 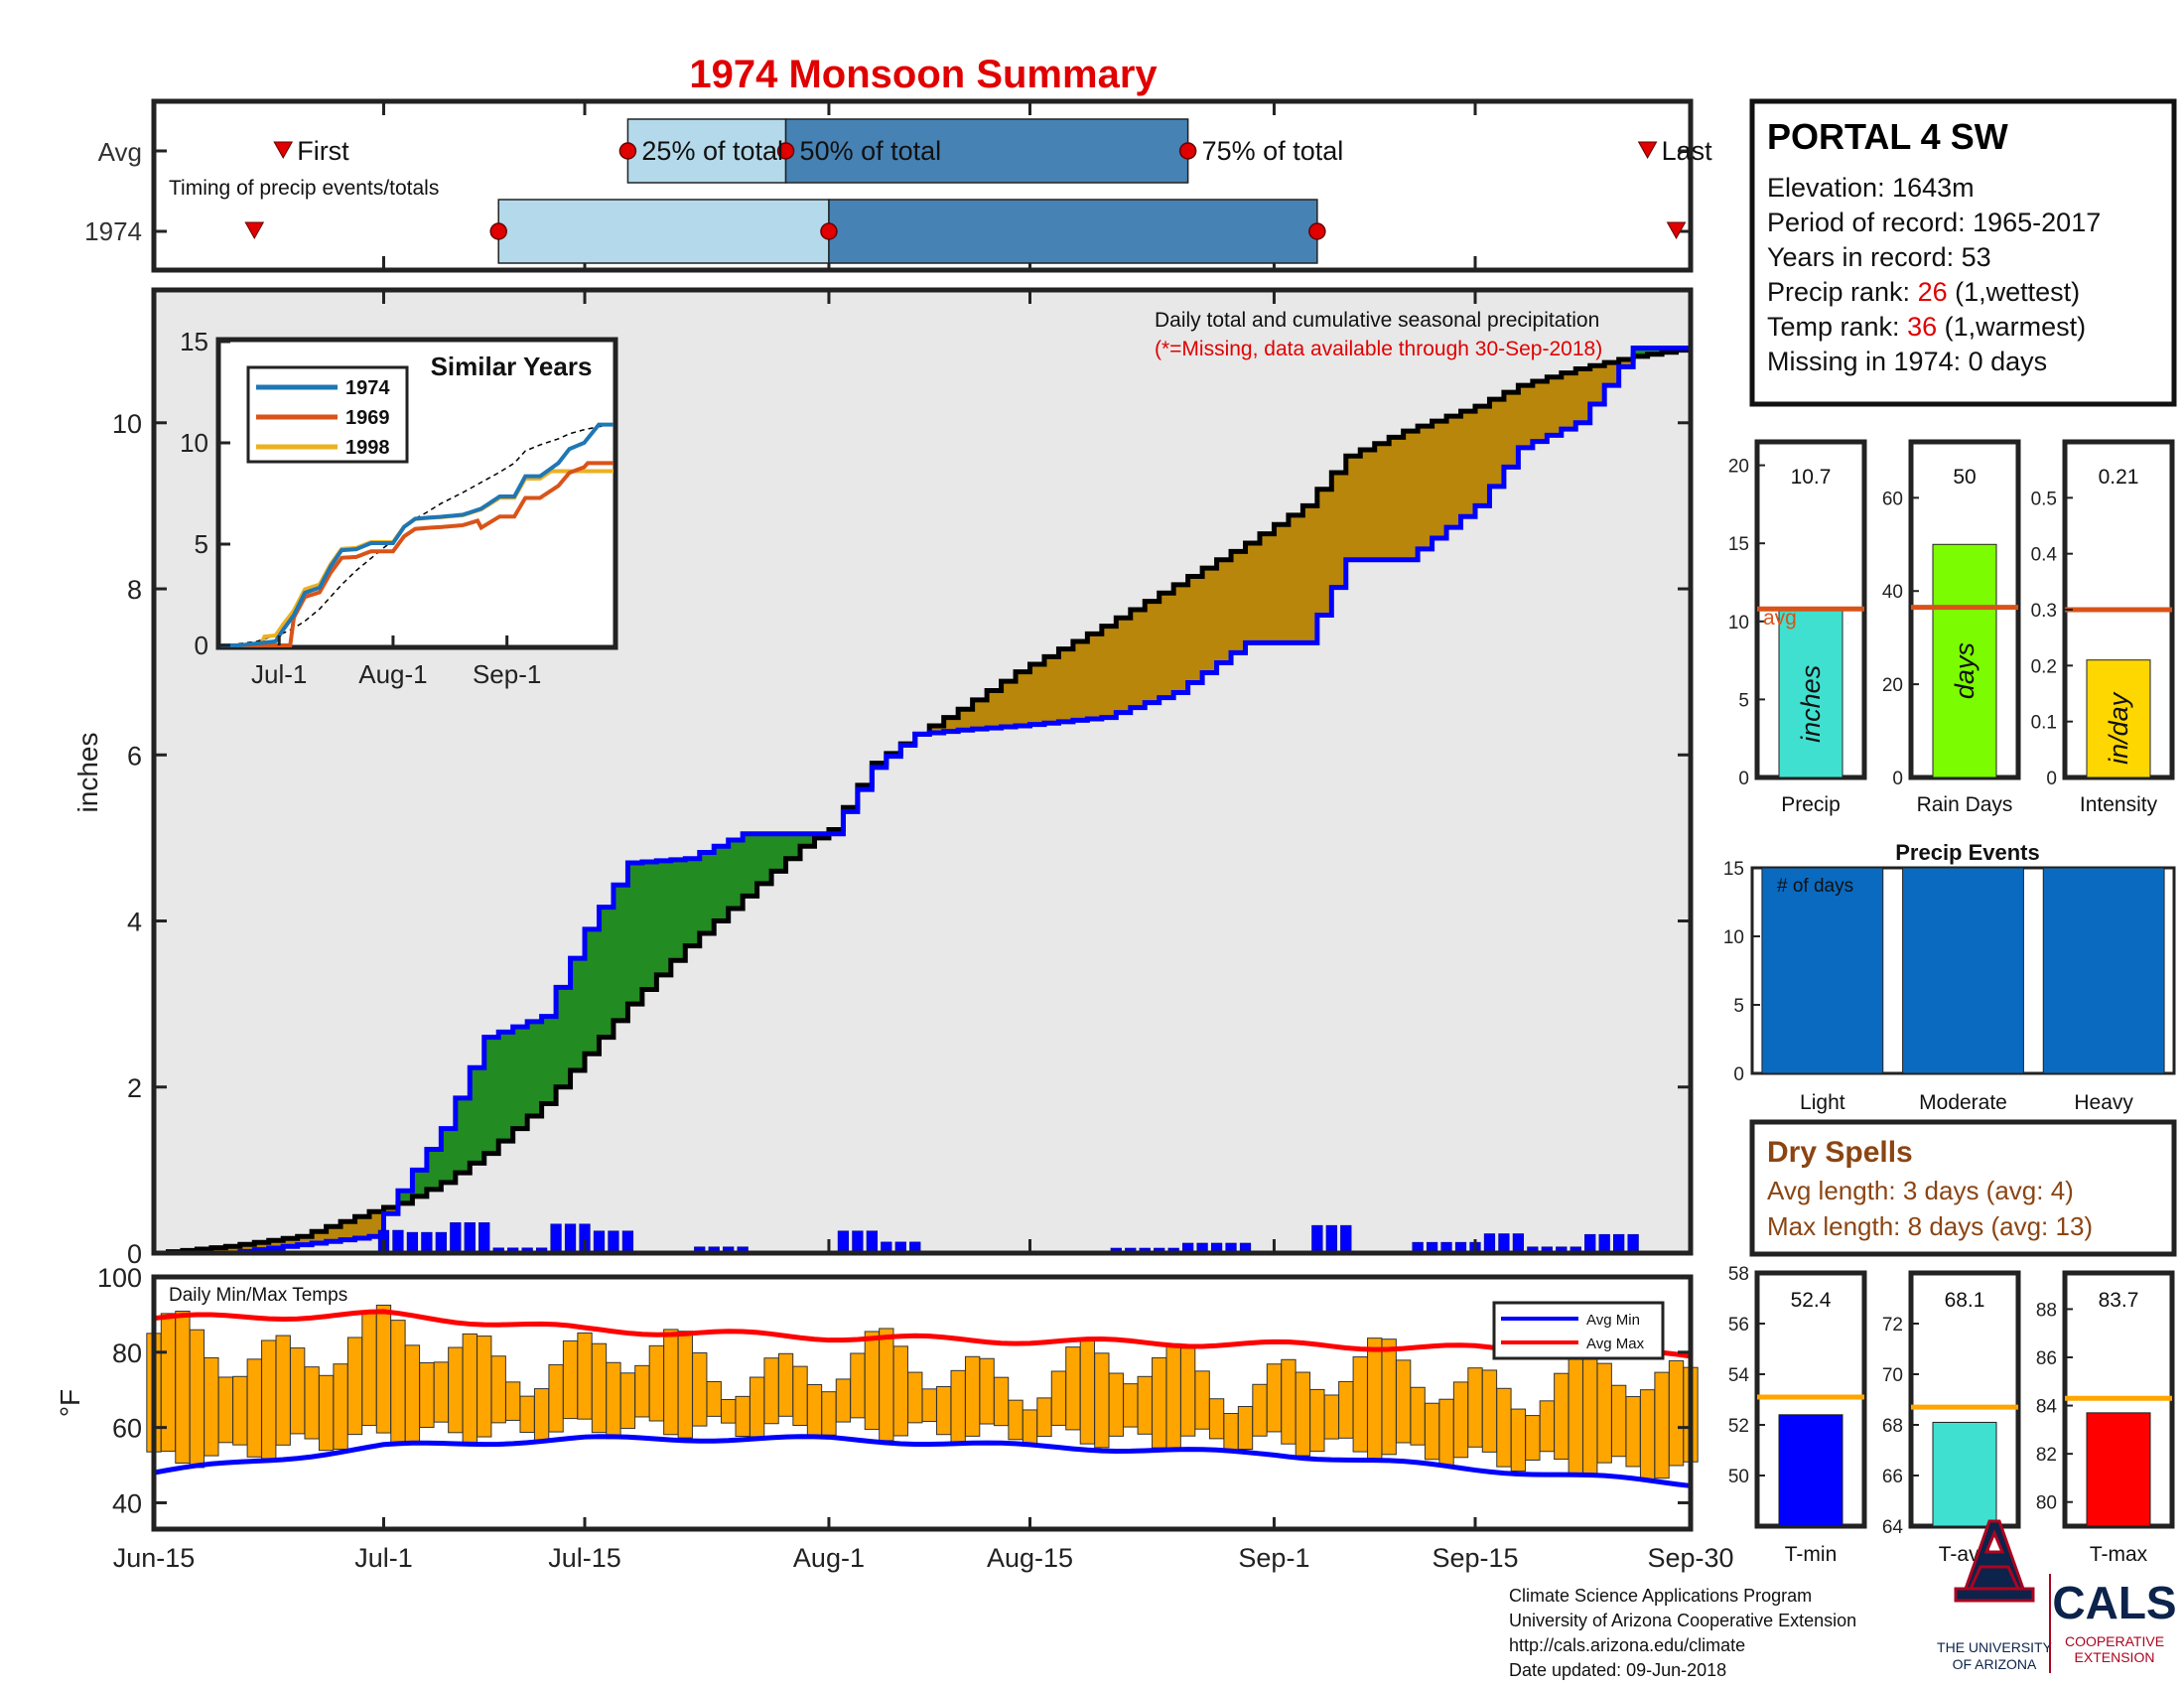 I want to click on cals-logo-line-2: EXTENSION, so click(x=2115, y=1657).